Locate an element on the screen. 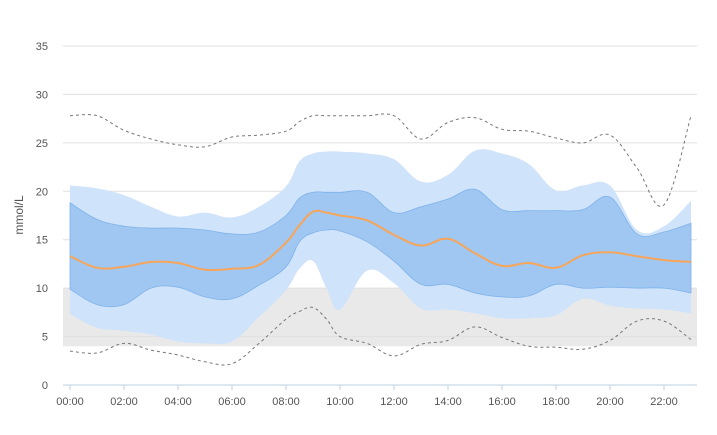  axis-layer is located at coordinates (380, 387).